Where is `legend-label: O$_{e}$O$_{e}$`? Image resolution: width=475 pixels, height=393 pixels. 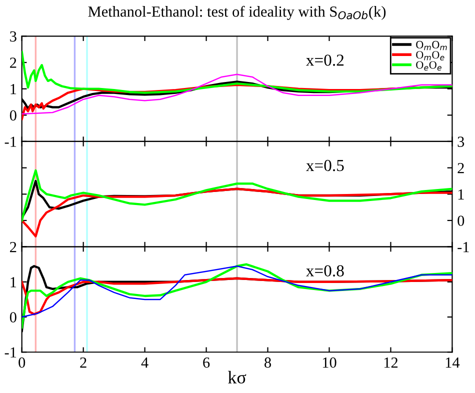 legend-label: O$_{e}$O$_{e}$ is located at coordinates (429, 66).